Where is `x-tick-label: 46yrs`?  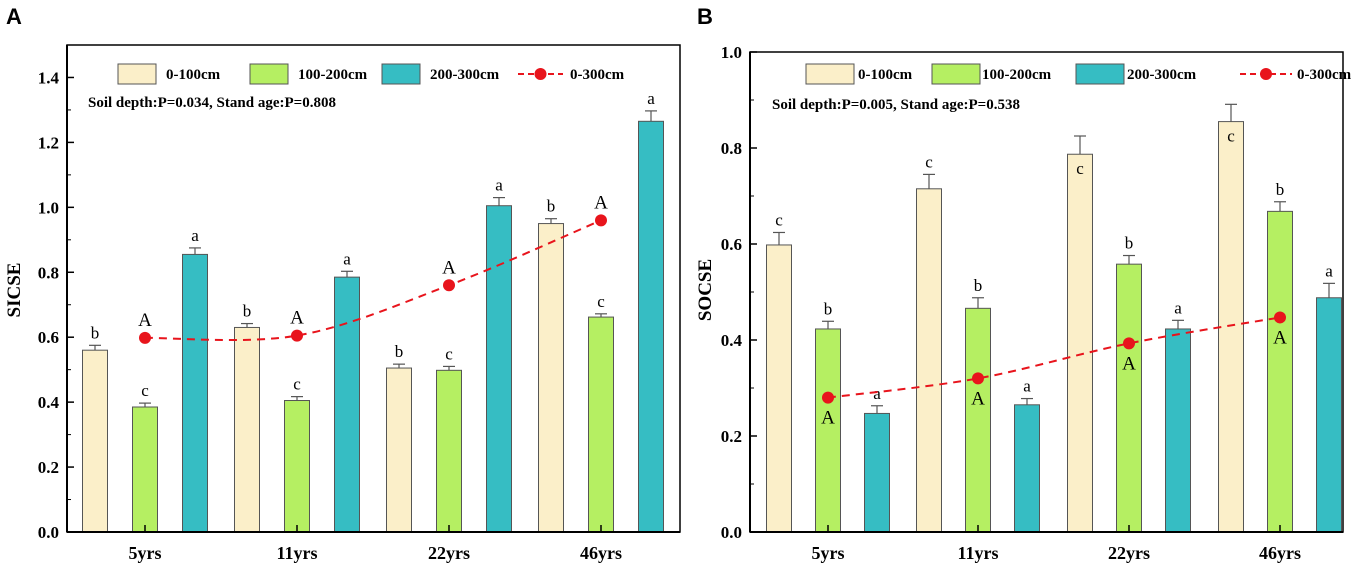
x-tick-label: 46yrs is located at coordinates (1280, 553).